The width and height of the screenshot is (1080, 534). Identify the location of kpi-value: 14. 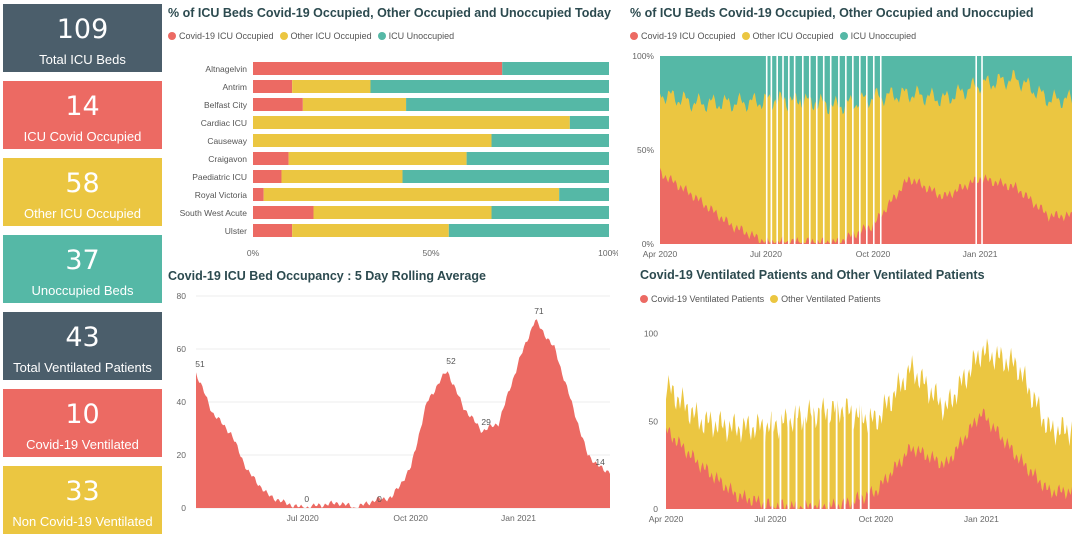
(82, 106).